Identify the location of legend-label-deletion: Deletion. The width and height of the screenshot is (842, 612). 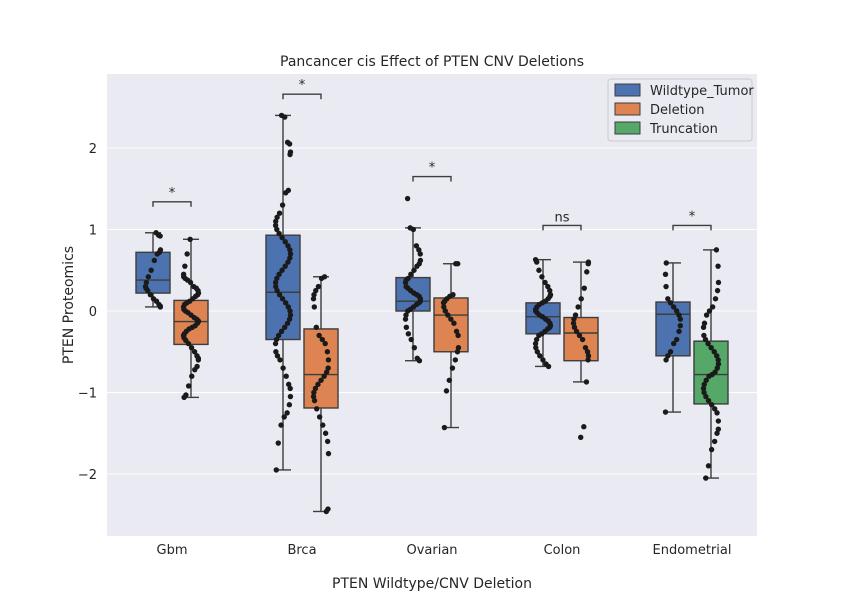
(677, 110).